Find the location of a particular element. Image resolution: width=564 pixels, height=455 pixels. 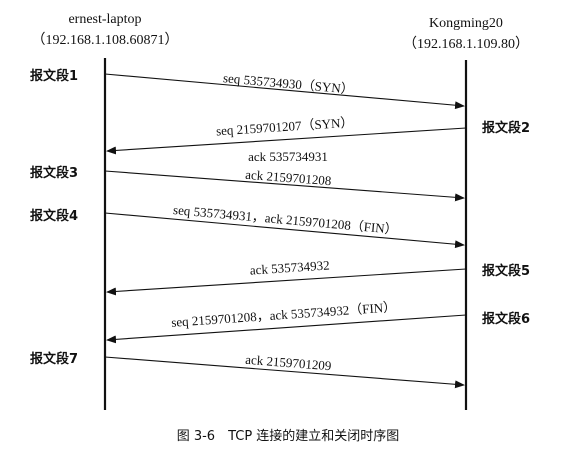

segment-2-text-secondary: ack 535734931 is located at coordinates (288, 156).